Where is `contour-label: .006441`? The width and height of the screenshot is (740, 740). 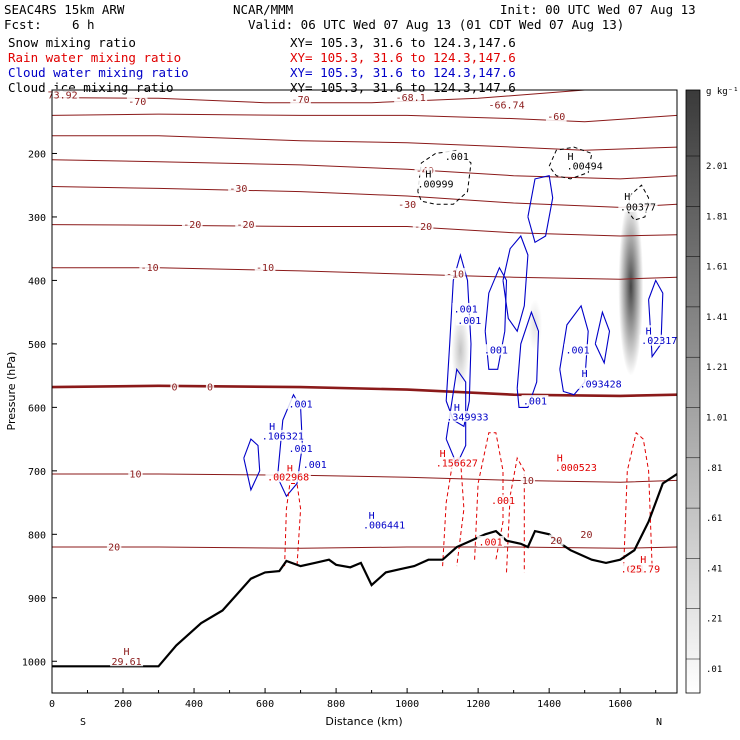
contour-label: .006441 is located at coordinates (384, 525).